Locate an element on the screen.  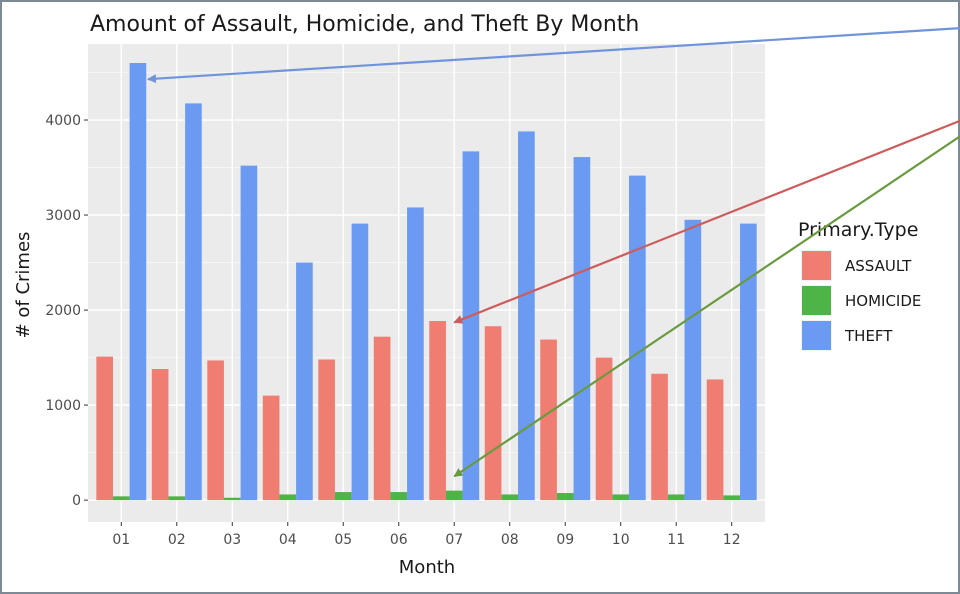
x-tick-label: 08 is located at coordinates (510, 540).